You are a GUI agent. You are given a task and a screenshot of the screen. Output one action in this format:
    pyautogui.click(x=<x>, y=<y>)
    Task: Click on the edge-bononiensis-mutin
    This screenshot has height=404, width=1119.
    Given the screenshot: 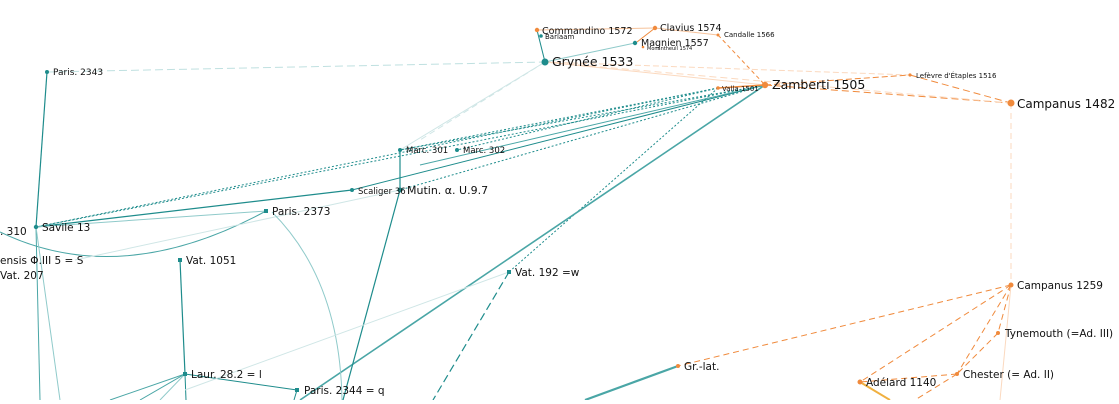 What is the action you would take?
    pyautogui.click(x=237, y=225)
    